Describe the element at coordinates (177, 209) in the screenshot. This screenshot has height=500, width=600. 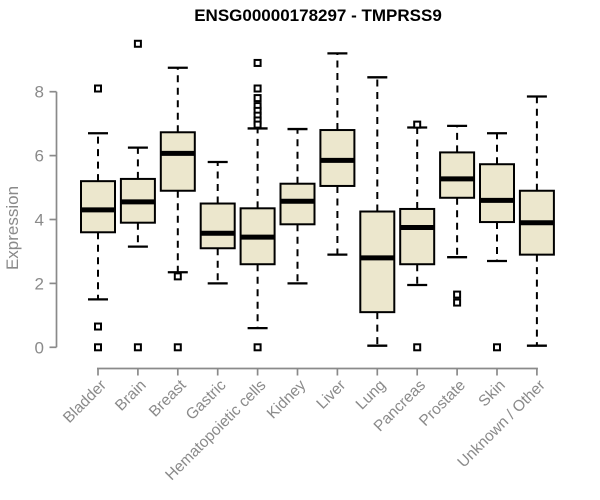
I see `boxplot-breast` at that location.